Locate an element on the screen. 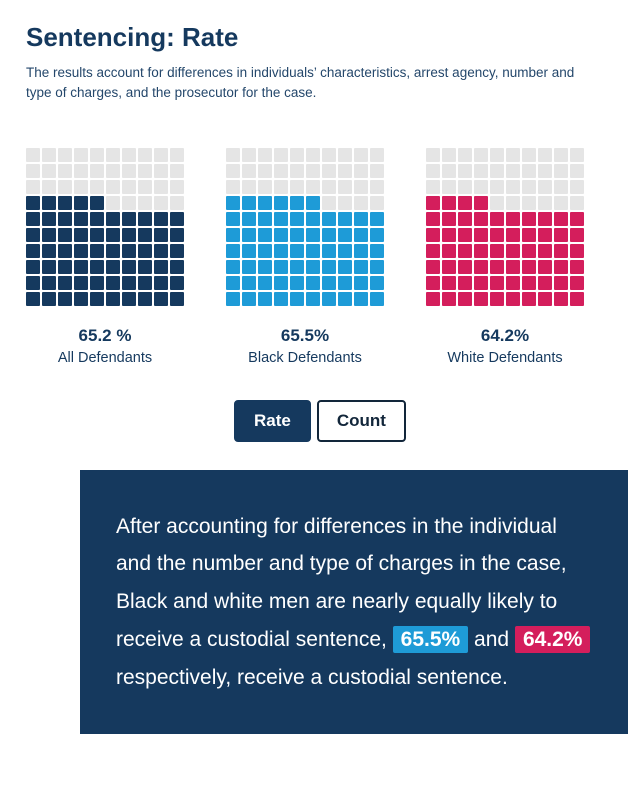 Image resolution: width=640 pixels, height=801 pixels. waffle-chart-black-defendants: 65.5% Black Defendants is located at coordinates (305, 256).